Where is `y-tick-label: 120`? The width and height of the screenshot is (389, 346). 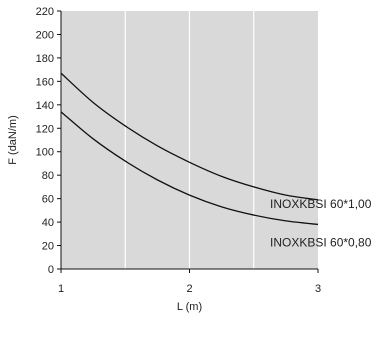 y-tick-label: 120 is located at coordinates (45, 129).